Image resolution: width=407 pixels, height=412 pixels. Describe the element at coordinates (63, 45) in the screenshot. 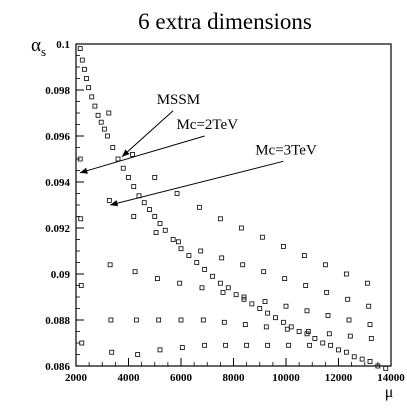

I see `y-tick-label-7: 0.1` at that location.